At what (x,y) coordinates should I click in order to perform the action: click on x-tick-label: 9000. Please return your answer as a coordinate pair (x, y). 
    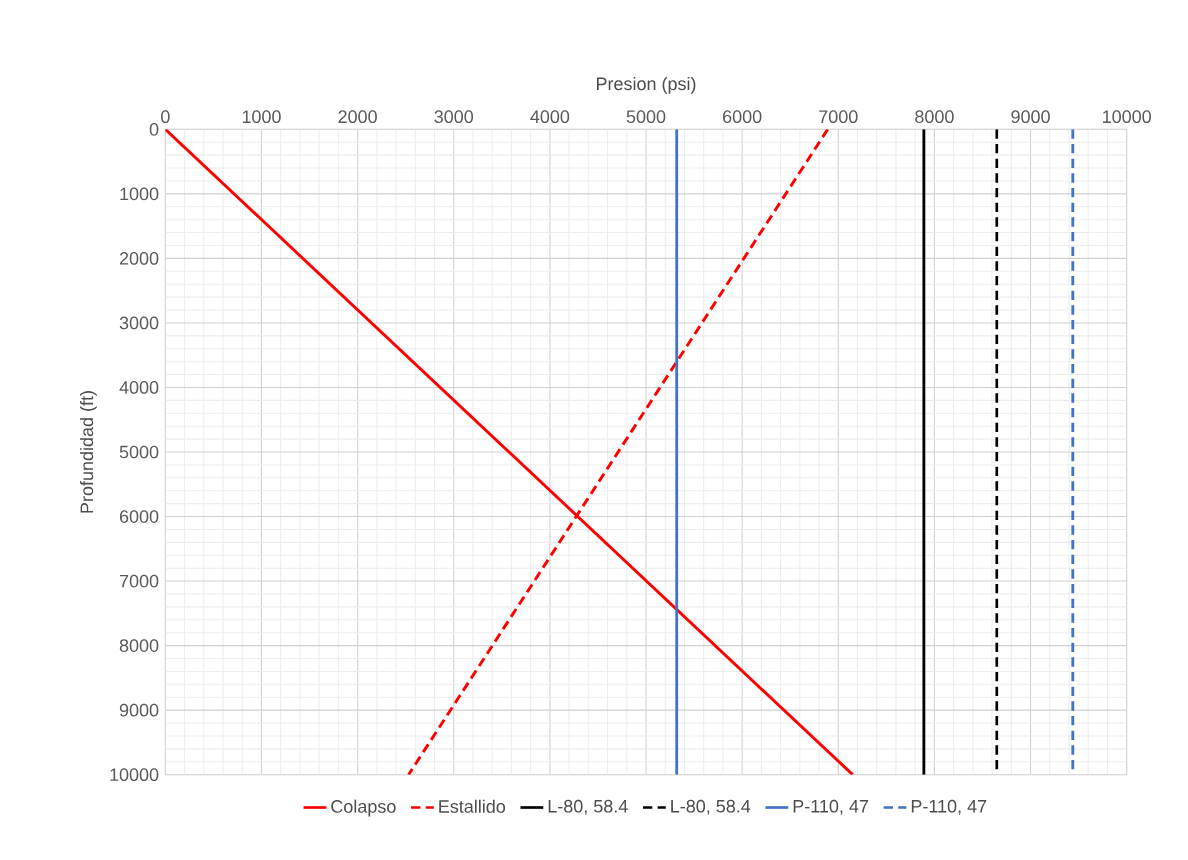
    Looking at the image, I should click on (1030, 117).